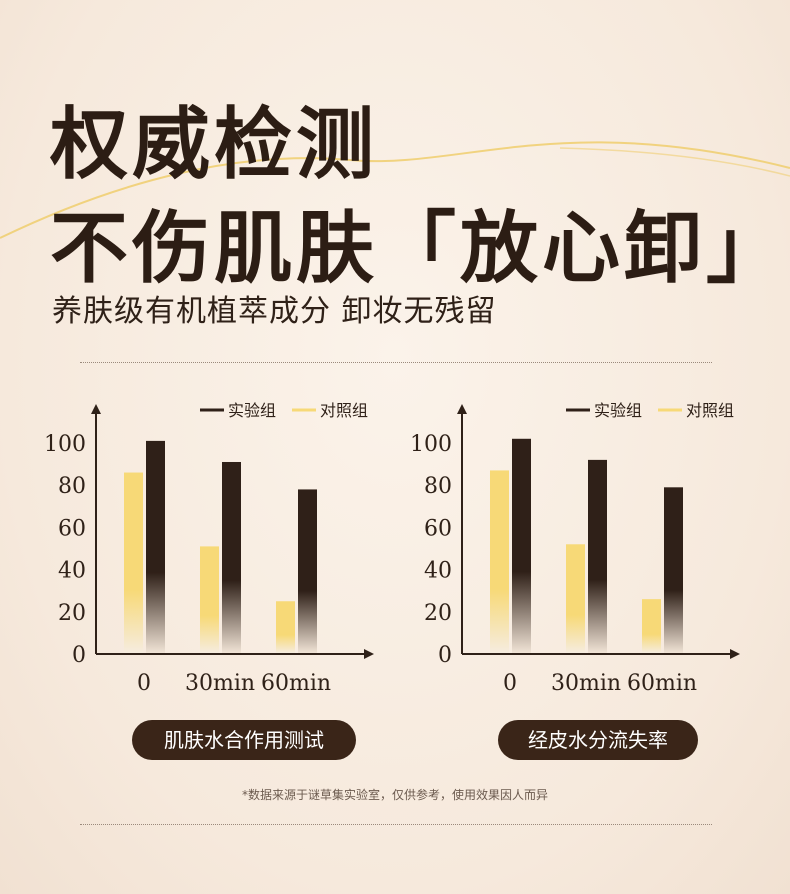 This screenshot has height=894, width=790. What do you see at coordinates (598, 740) in the screenshot?
I see `chart-caption-tewl: 经皮水分流失率` at bounding box center [598, 740].